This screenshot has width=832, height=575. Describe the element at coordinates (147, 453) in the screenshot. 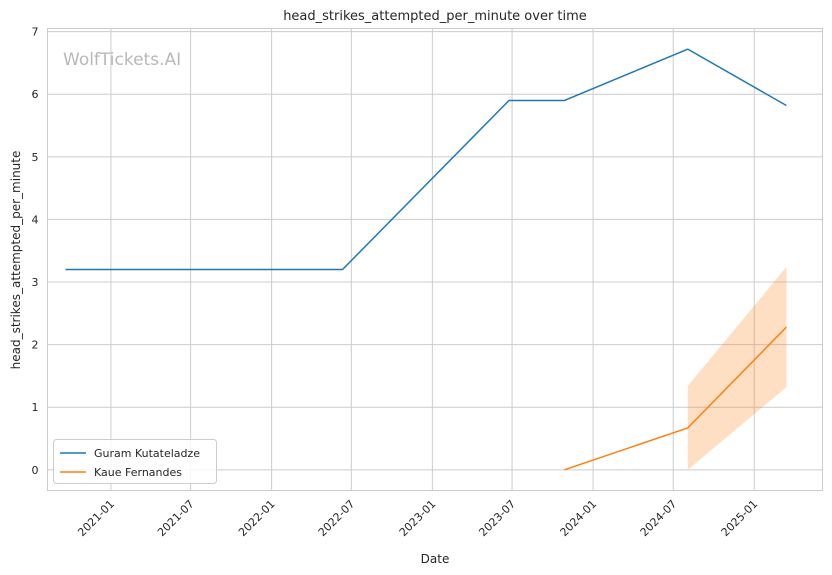

I see `legend-label: Guram Kutateladze` at that location.